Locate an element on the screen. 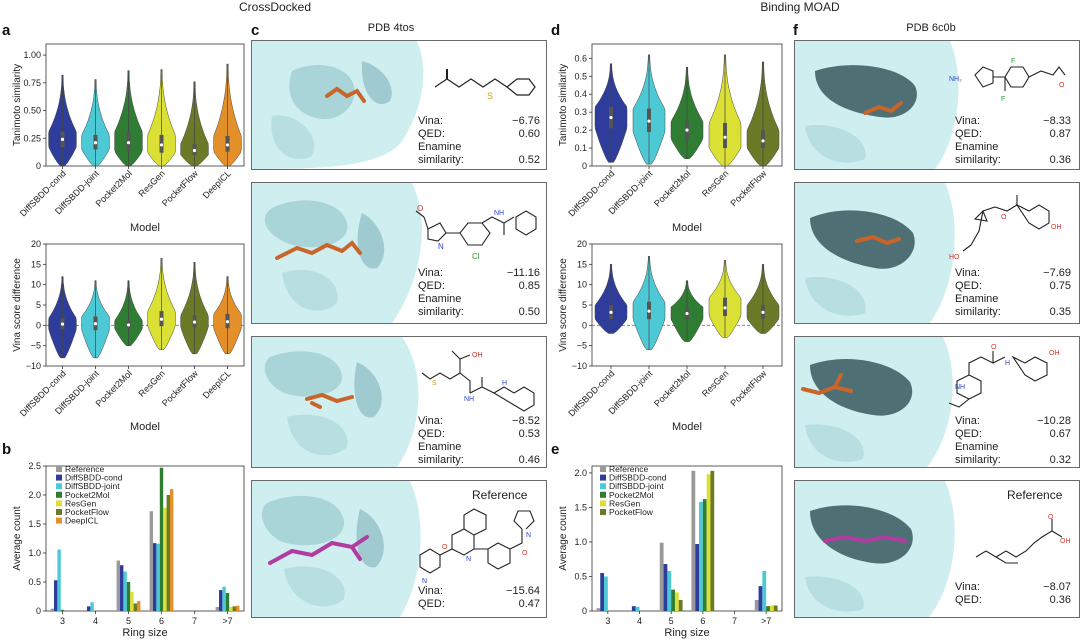 This screenshot has height=640, width=1080. d-top-median-DiffSBDD-joint is located at coordinates (649, 121).